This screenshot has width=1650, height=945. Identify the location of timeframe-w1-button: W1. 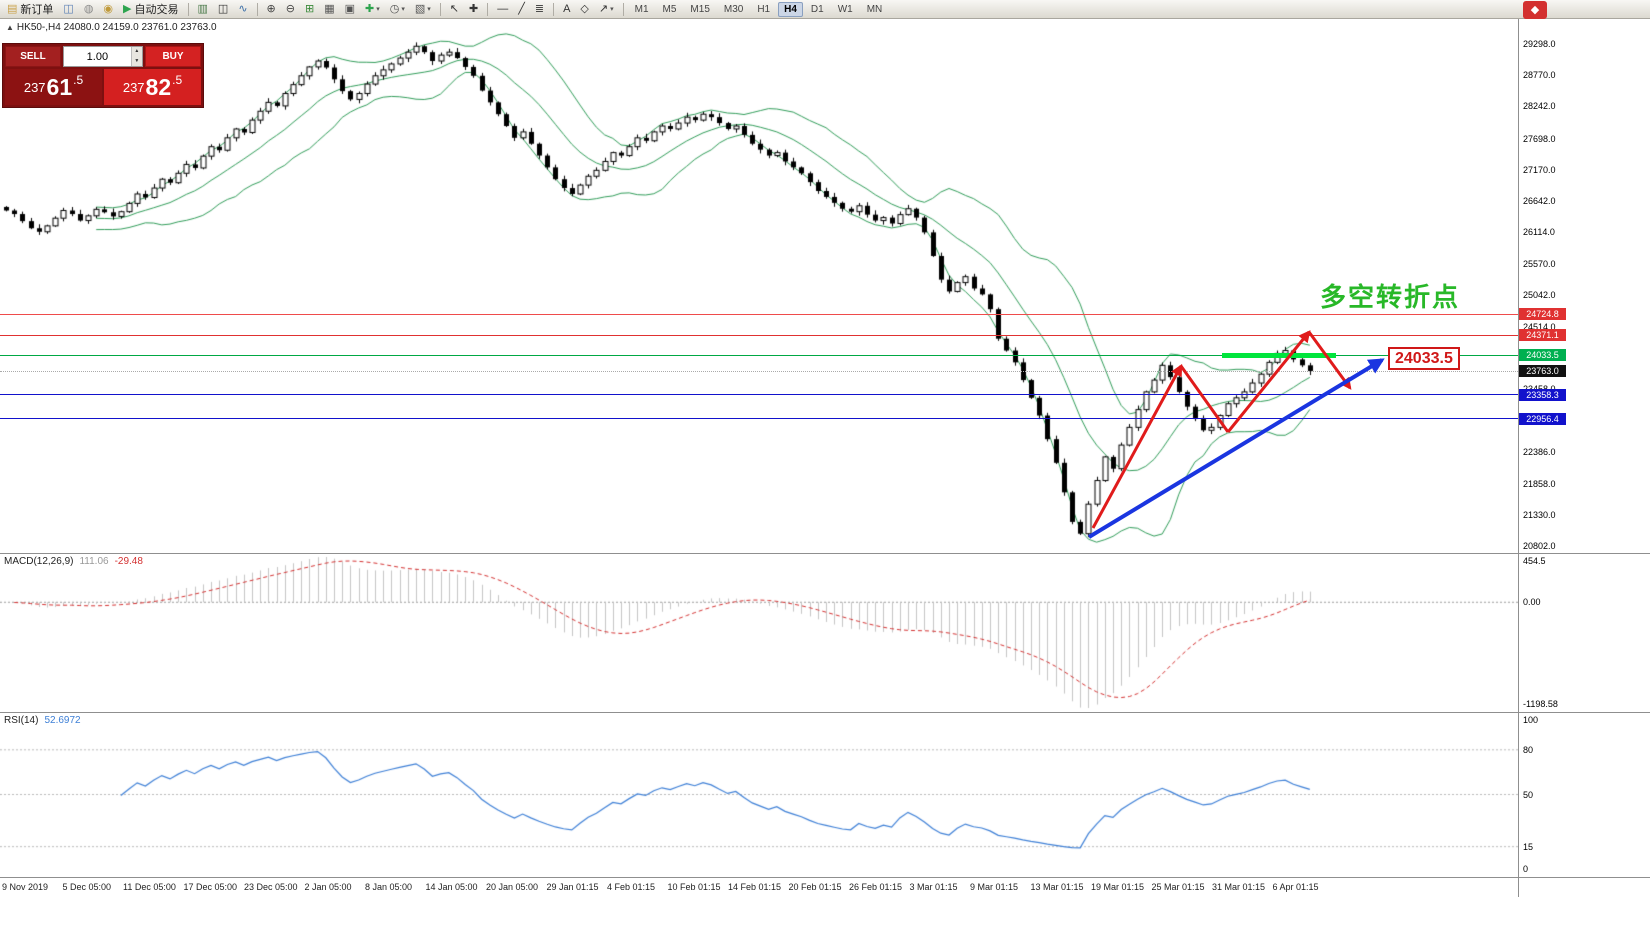
(845, 9).